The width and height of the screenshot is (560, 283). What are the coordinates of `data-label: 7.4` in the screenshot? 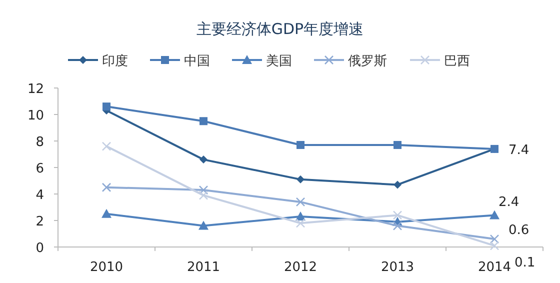 It's located at (519, 150).